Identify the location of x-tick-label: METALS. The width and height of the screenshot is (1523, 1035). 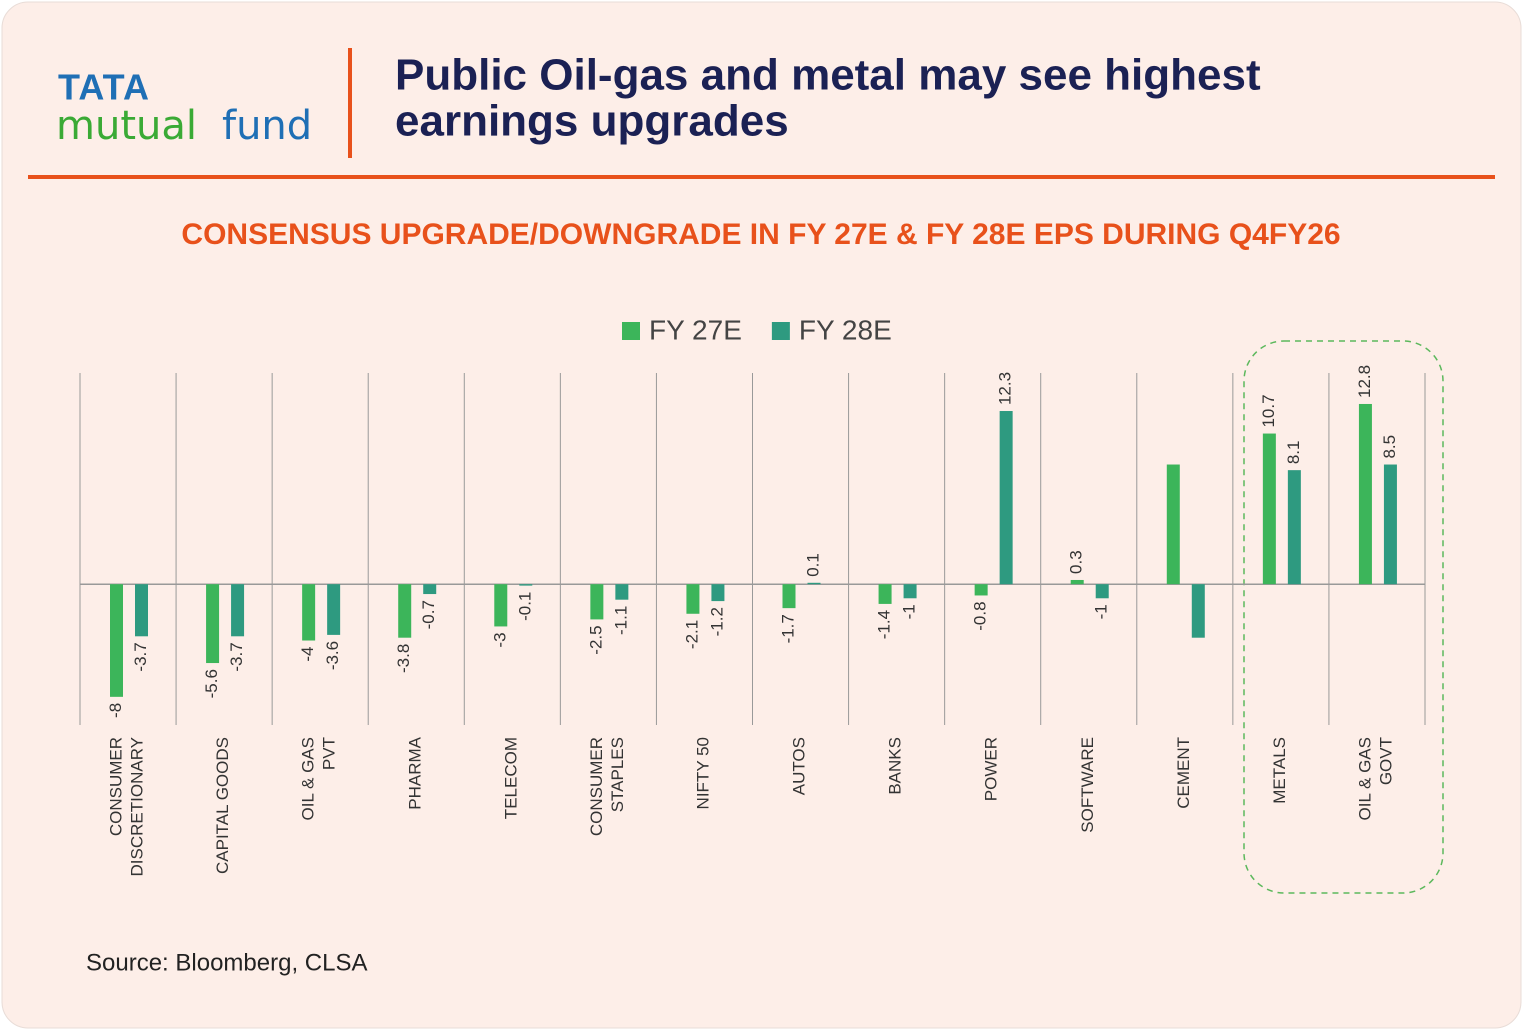
(1279, 770).